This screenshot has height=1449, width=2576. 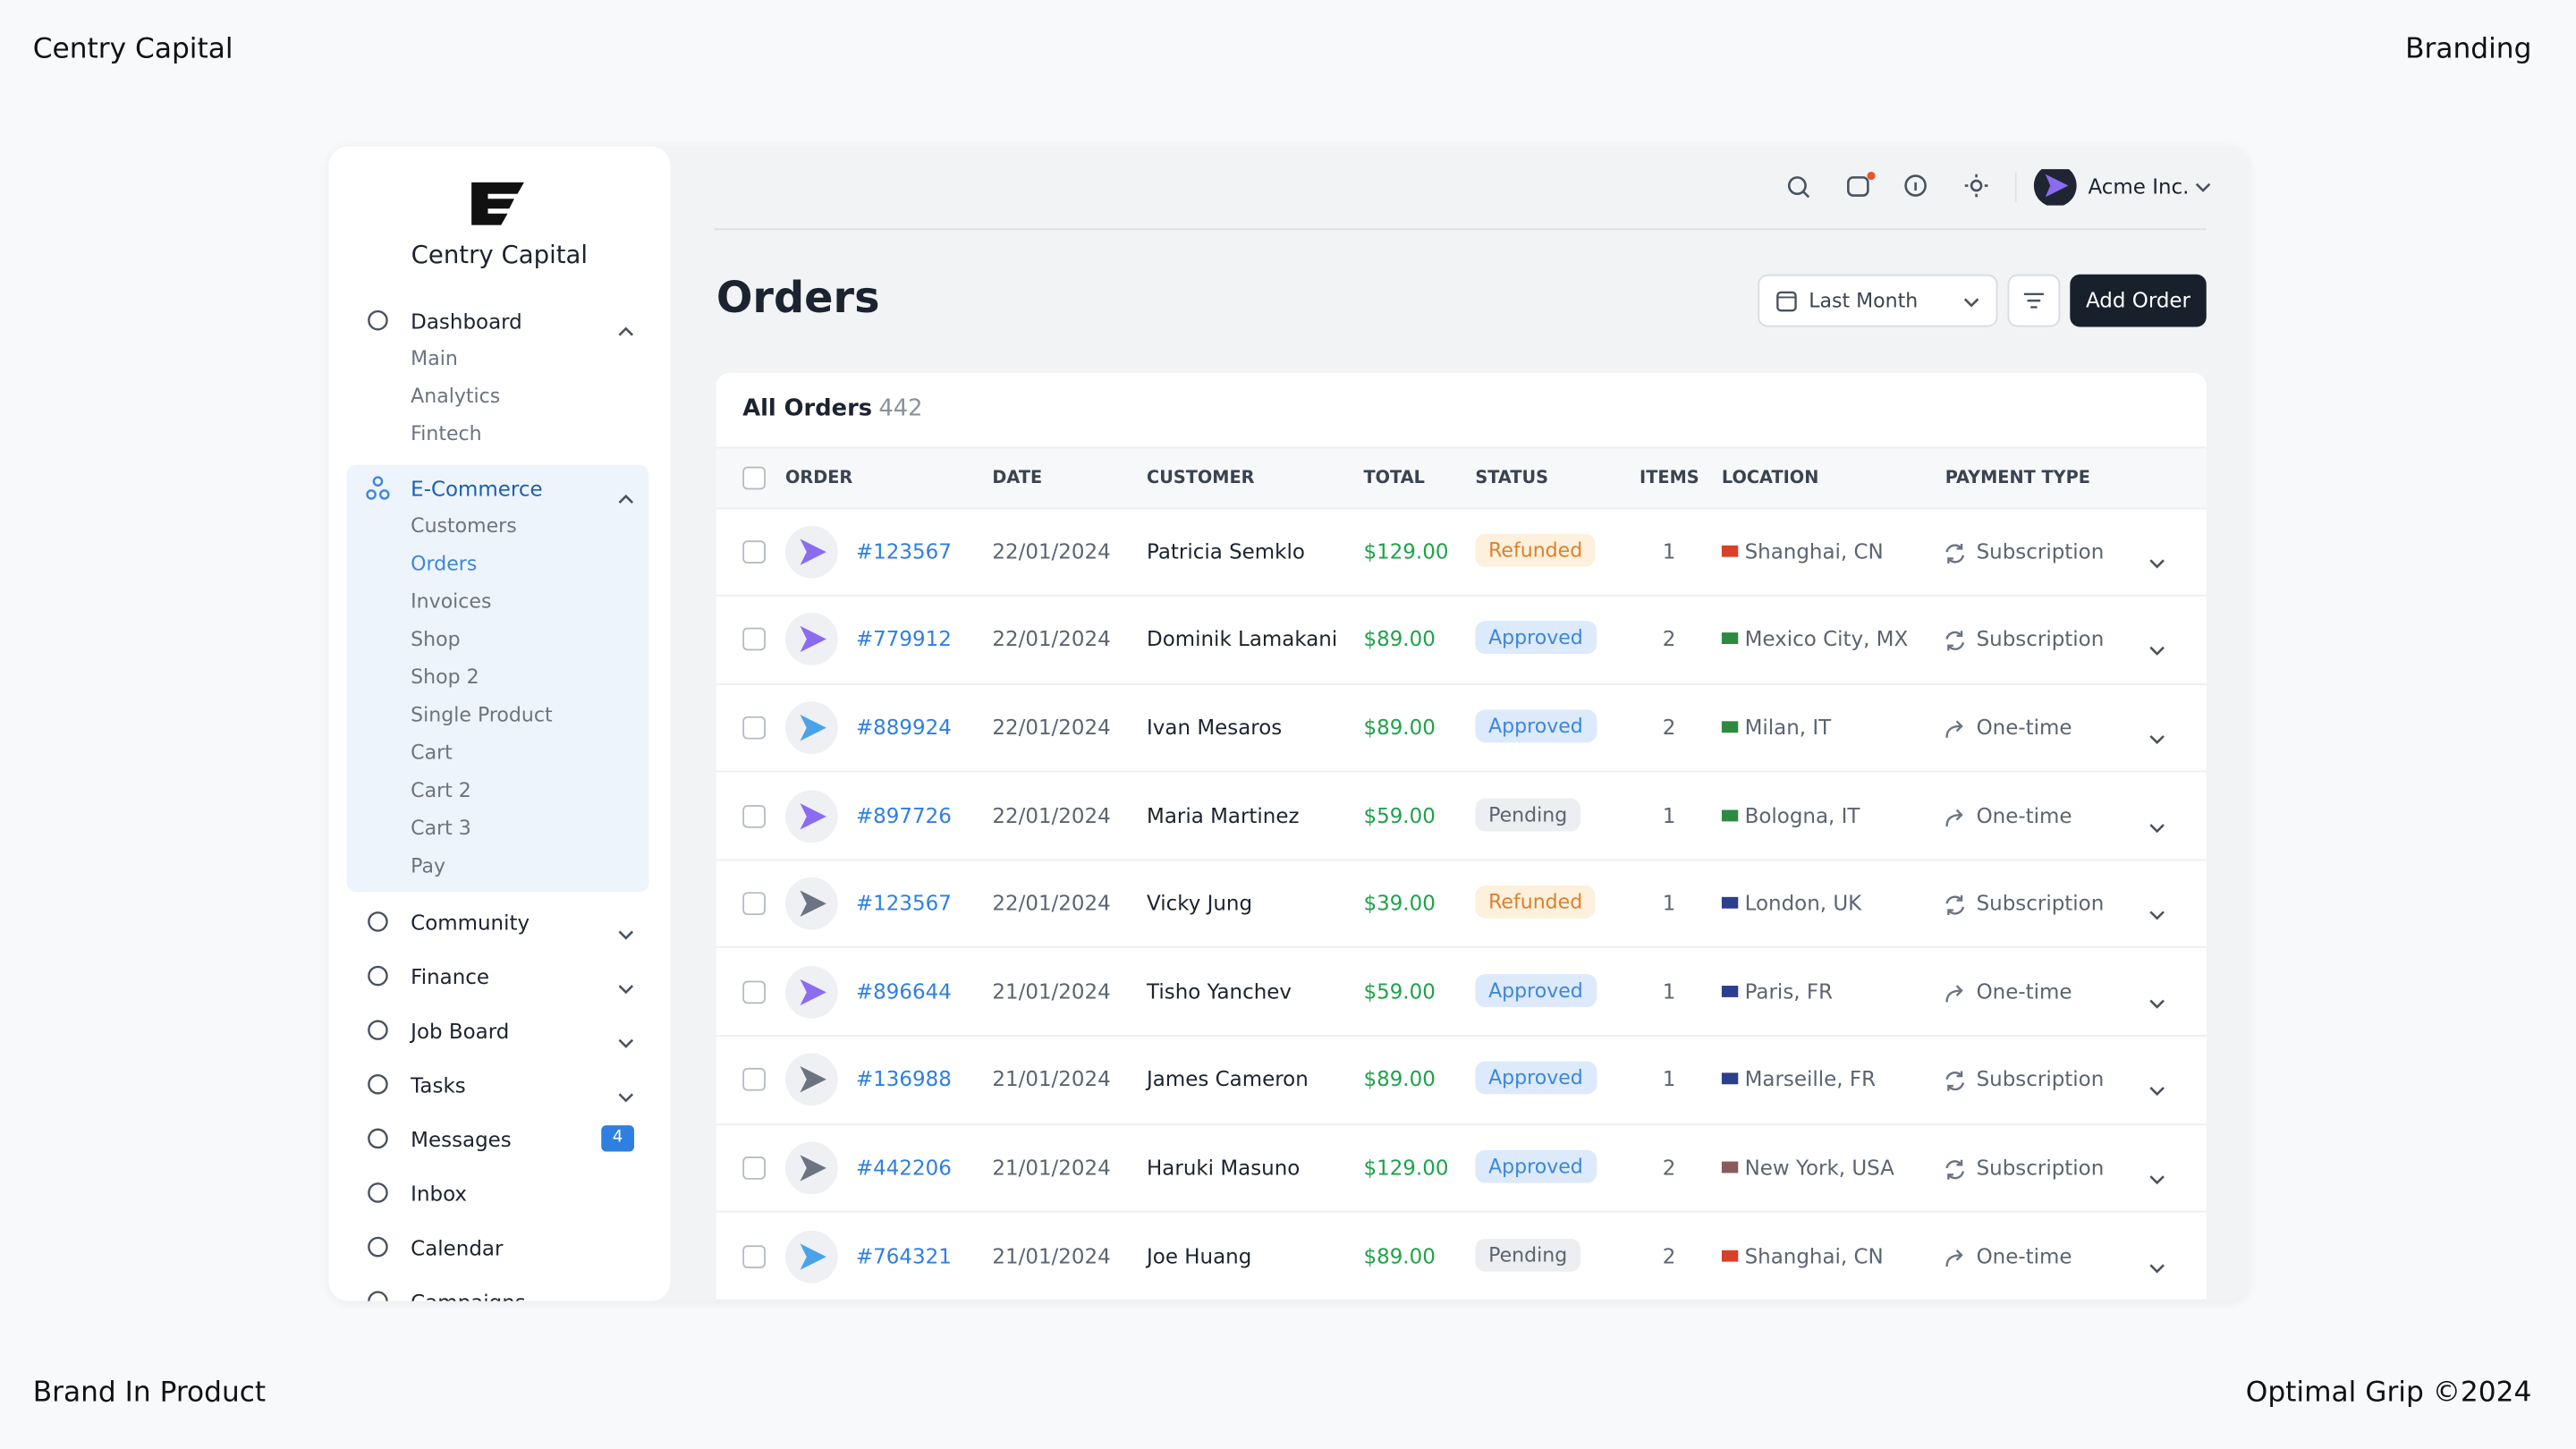 What do you see at coordinates (444, 563) in the screenshot?
I see `nav-item: Orders` at bounding box center [444, 563].